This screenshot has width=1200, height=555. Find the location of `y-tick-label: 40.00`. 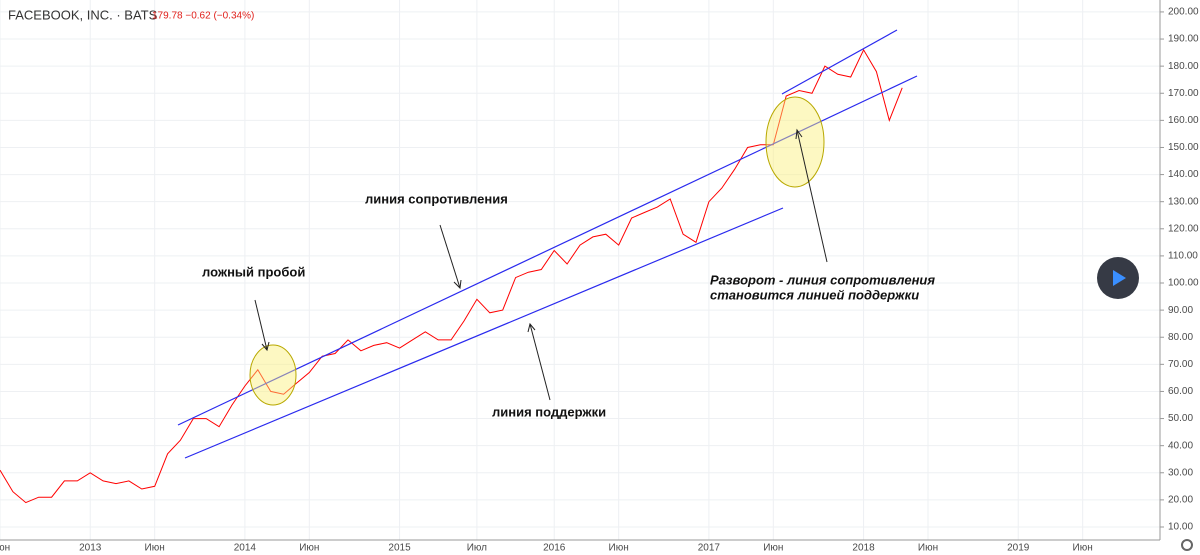

y-tick-label: 40.00 is located at coordinates (1180, 445).